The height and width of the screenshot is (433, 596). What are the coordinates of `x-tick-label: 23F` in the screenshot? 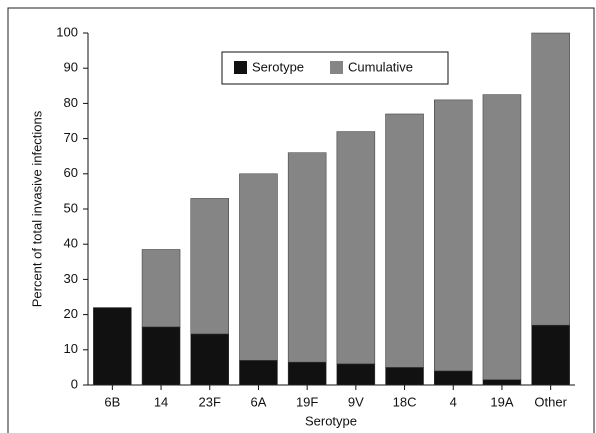 It's located at (210, 401).